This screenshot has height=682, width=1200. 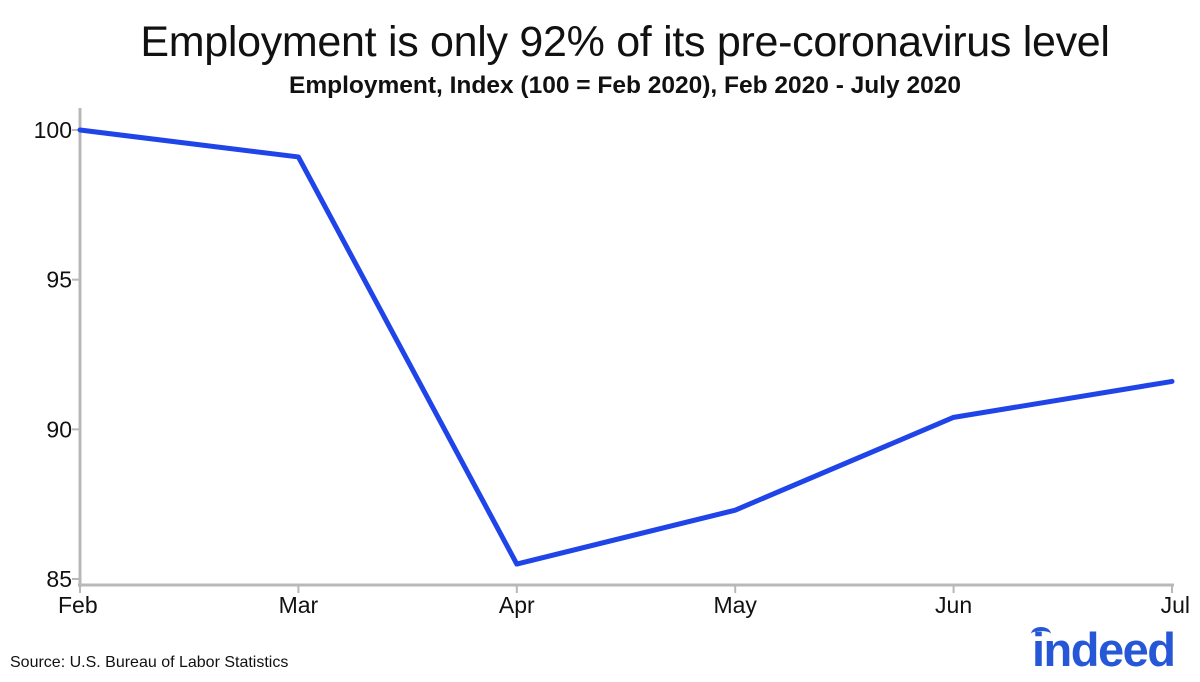 What do you see at coordinates (59, 579) in the screenshot?
I see `y-tick-label: 85` at bounding box center [59, 579].